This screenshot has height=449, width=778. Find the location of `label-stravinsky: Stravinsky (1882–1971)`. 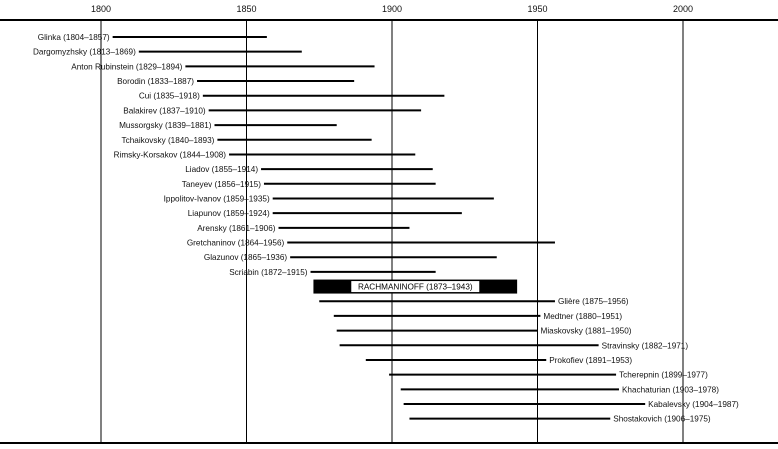

label-stravinsky: Stravinsky (1882–1971) is located at coordinates (645, 345).